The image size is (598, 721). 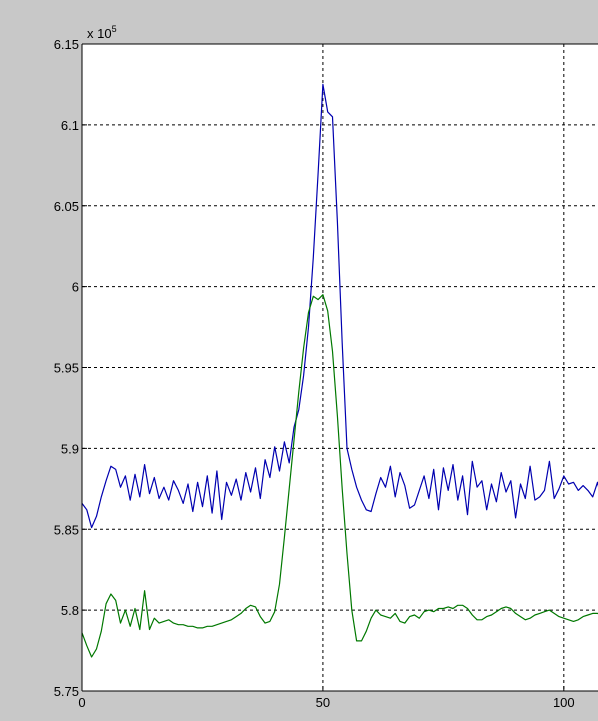 I want to click on y-tick-label: 5.95, so click(x=66, y=368).